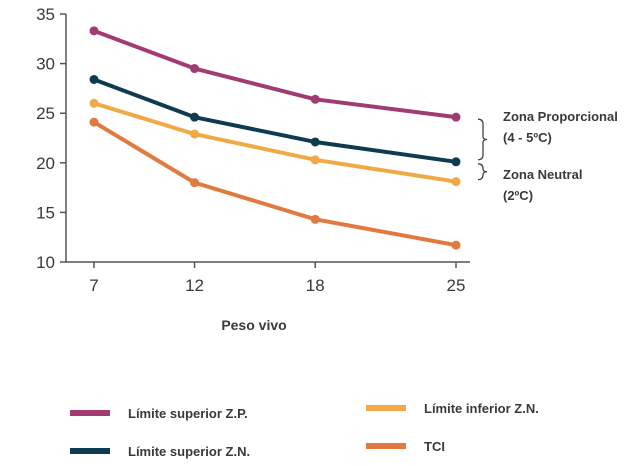 The height and width of the screenshot is (466, 637). I want to click on zone-label-line: (2ºC), so click(518, 195).